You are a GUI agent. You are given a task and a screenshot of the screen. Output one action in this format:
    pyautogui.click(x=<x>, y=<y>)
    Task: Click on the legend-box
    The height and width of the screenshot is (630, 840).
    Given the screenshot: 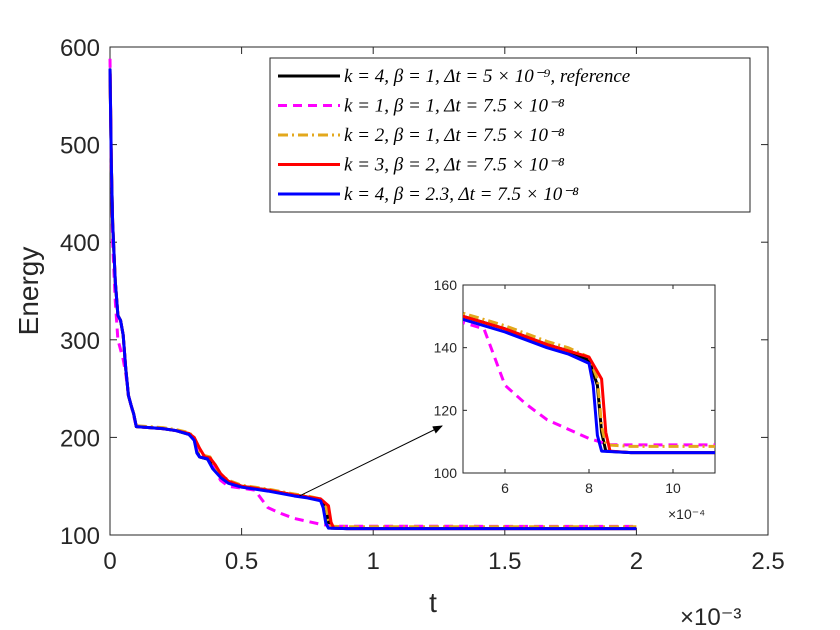 What is the action you would take?
    pyautogui.click(x=510, y=135)
    